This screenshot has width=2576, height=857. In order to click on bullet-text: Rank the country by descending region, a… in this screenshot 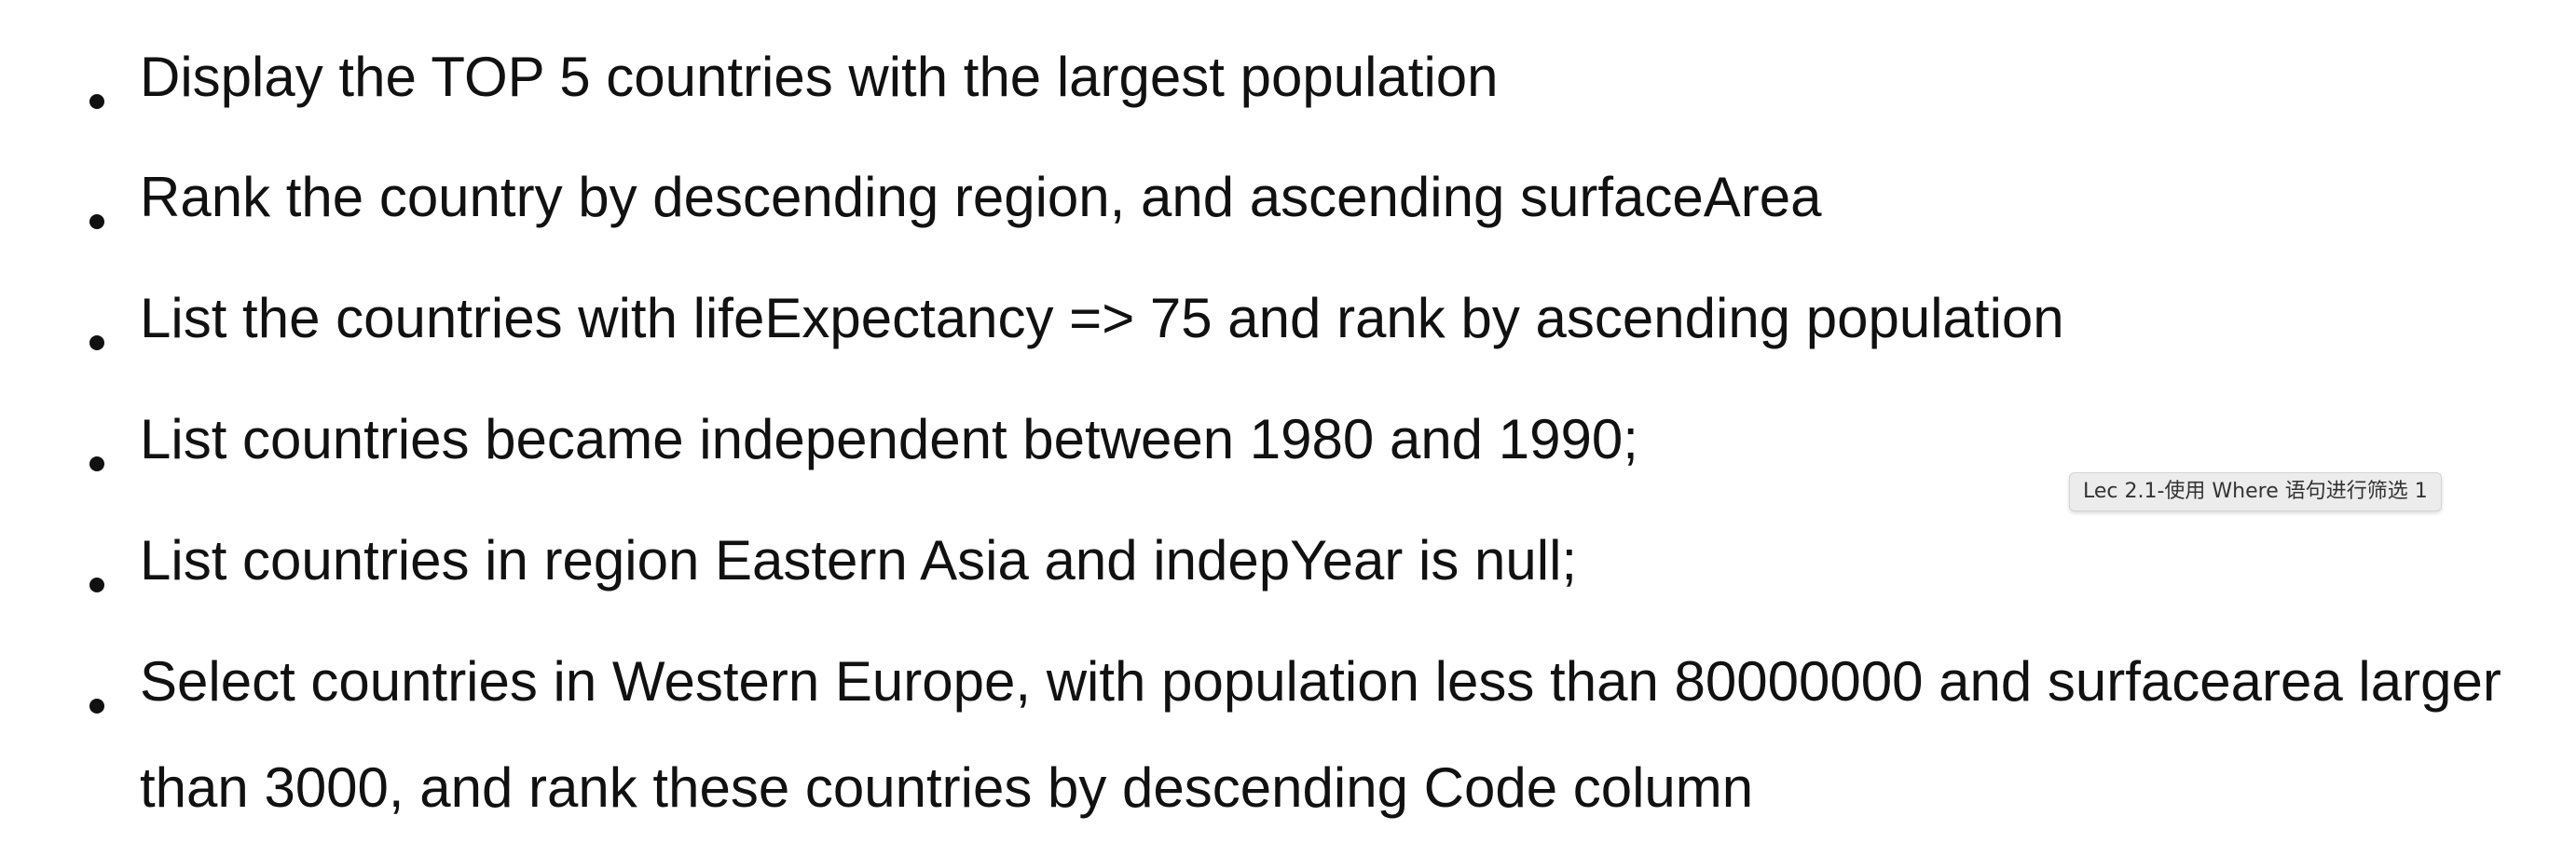, I will do `click(981, 197)`.